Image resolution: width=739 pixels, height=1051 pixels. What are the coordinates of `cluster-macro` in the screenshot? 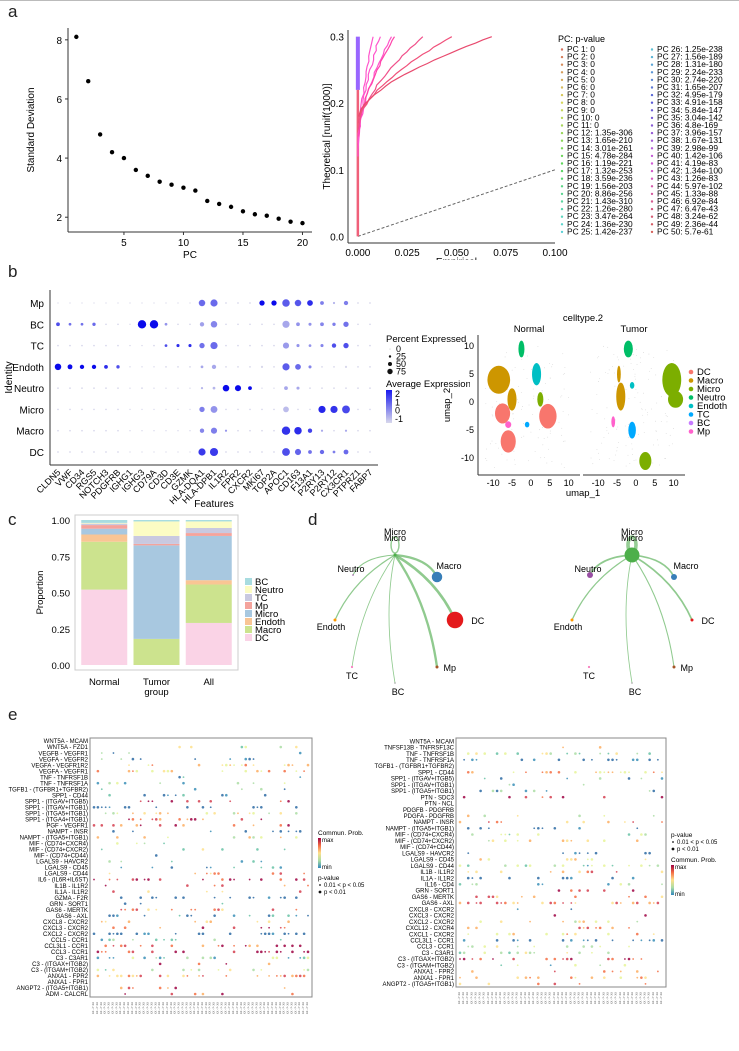 It's located at (499, 379).